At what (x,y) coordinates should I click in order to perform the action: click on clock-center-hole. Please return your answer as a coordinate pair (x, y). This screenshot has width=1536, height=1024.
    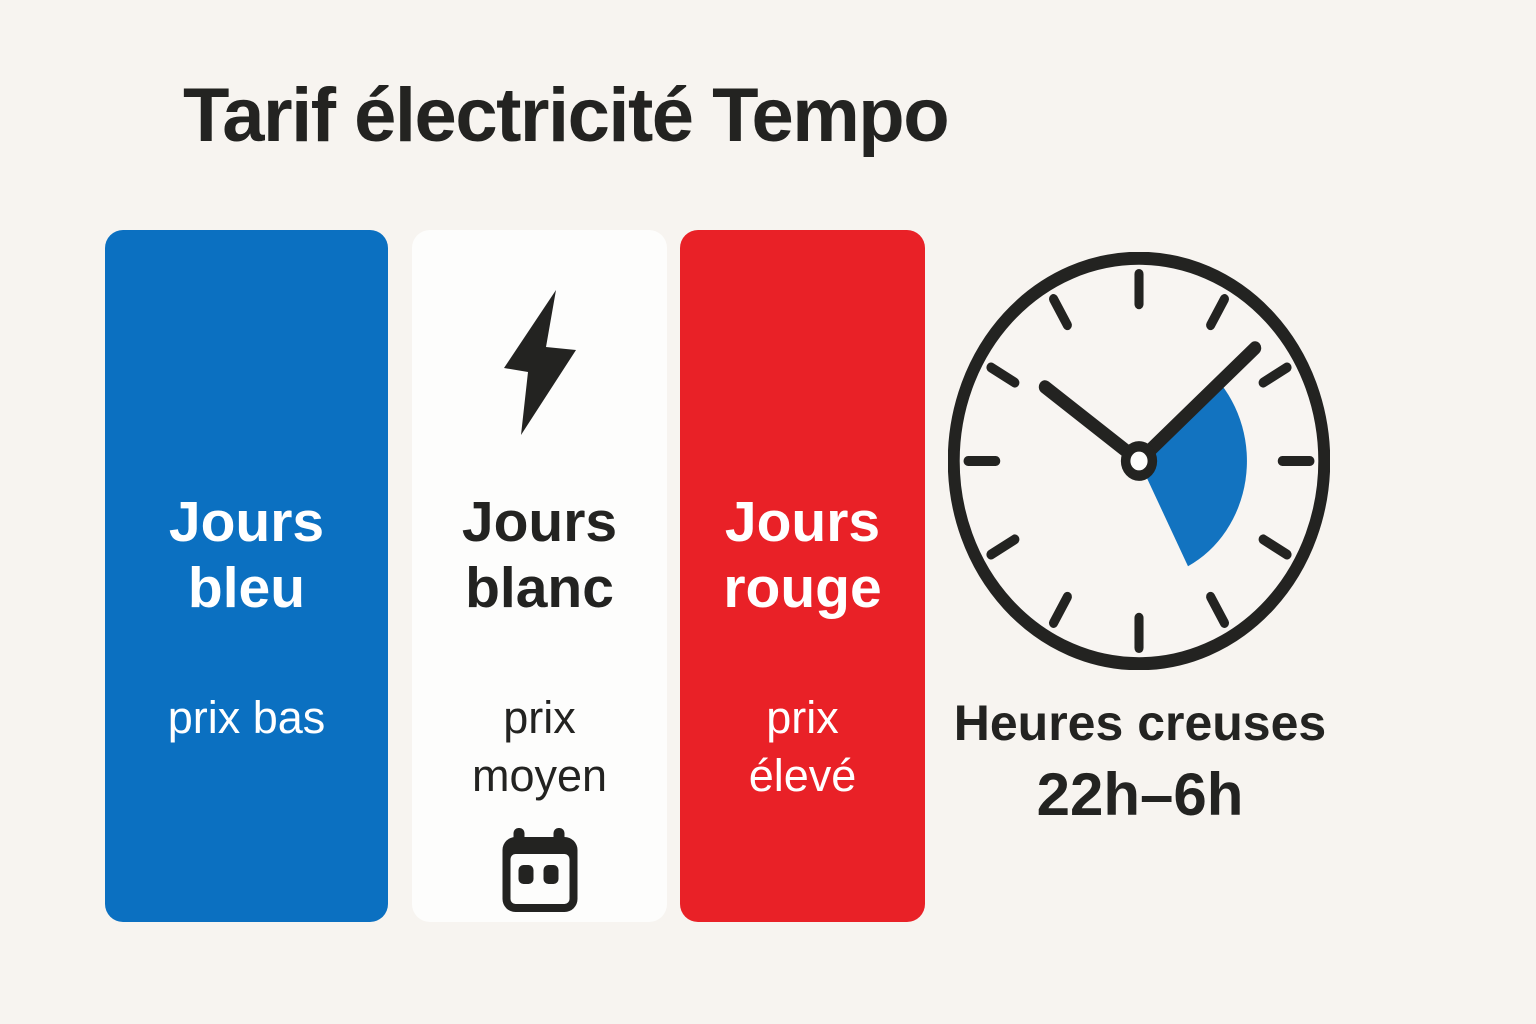
    Looking at the image, I should click on (1139, 461).